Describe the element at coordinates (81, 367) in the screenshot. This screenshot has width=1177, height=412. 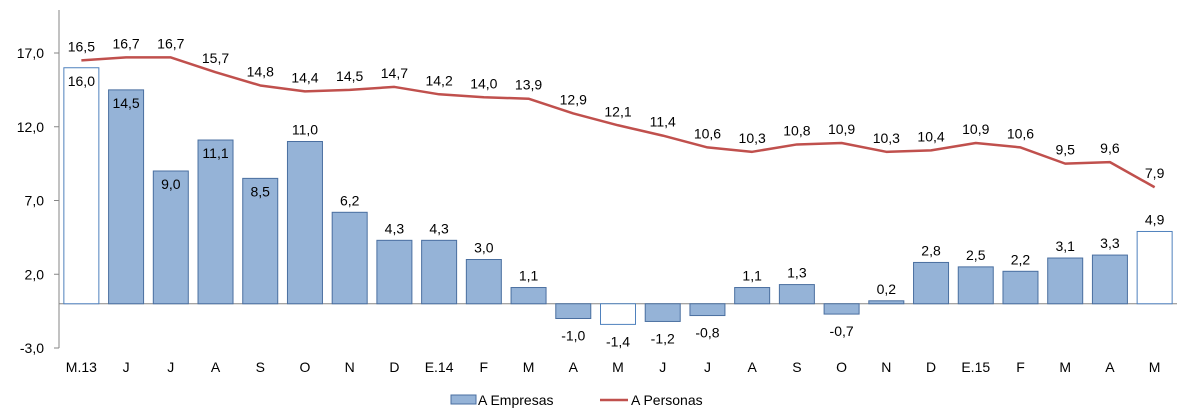
I see `x-tick-label: M.13` at that location.